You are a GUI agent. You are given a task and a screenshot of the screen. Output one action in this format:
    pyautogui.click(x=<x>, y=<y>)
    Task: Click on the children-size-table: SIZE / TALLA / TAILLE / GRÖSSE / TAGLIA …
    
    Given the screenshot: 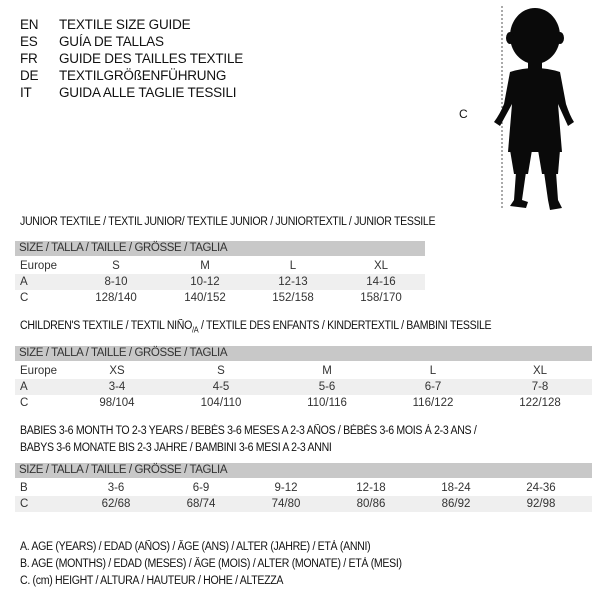 What is the action you would take?
    pyautogui.click(x=303, y=378)
    